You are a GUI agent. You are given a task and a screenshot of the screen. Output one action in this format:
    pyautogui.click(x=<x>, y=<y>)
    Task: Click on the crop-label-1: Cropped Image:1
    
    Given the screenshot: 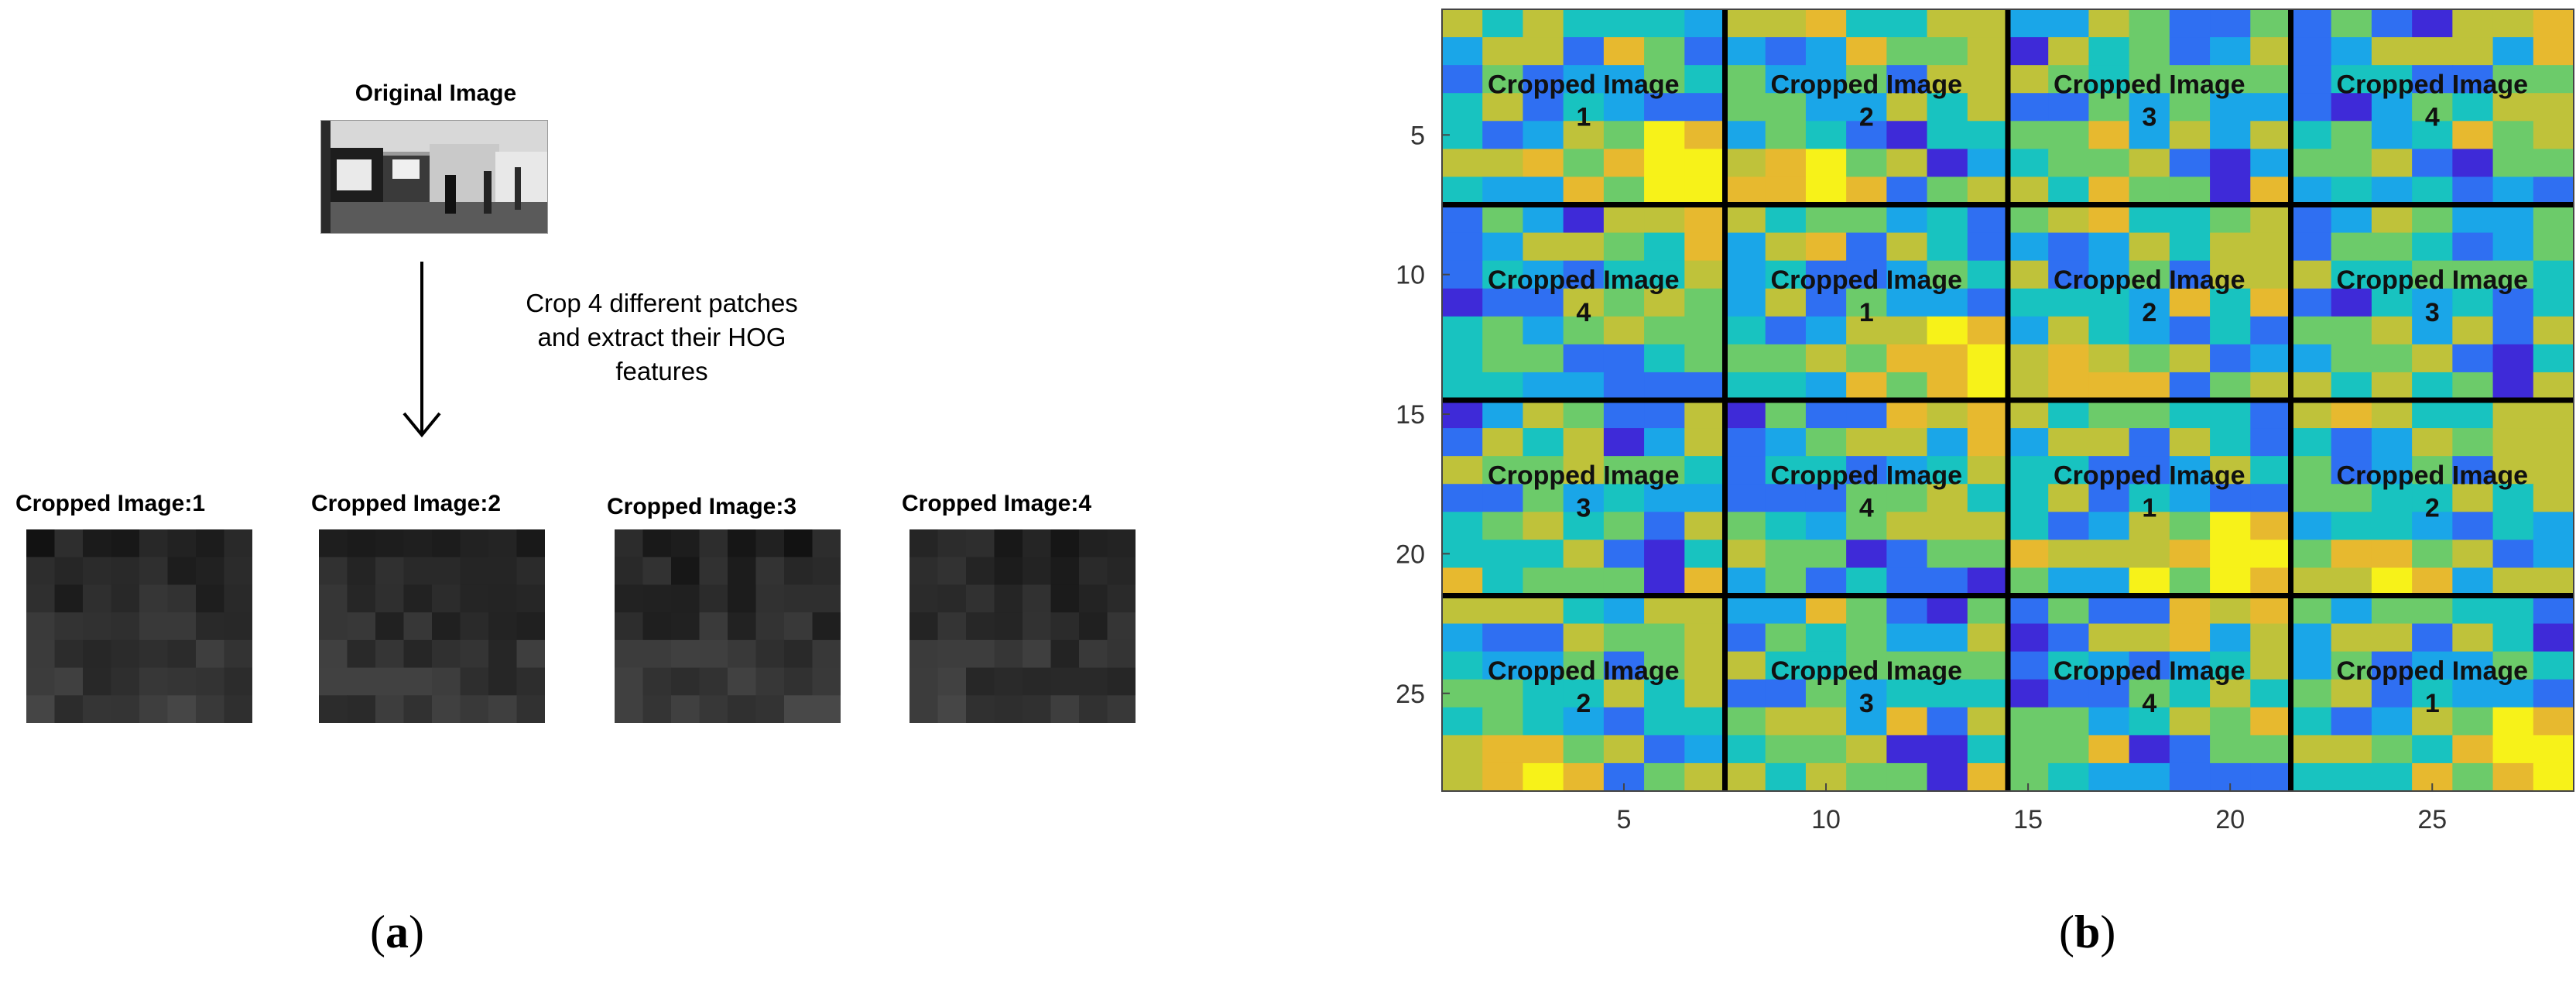 What is the action you would take?
    pyautogui.click(x=111, y=503)
    